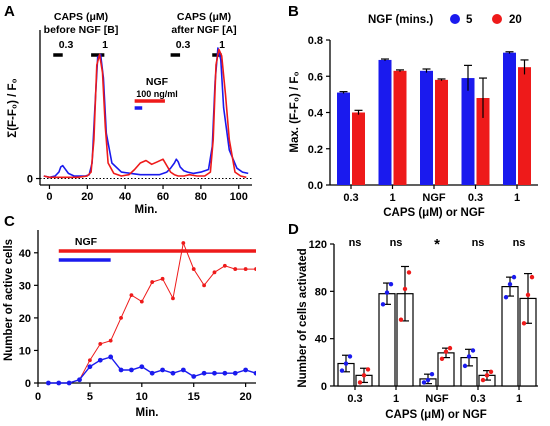 The width and height of the screenshot is (550, 426). What do you see at coordinates (437, 399) in the screenshot?
I see `panel-d-category-label: NGF` at bounding box center [437, 399].